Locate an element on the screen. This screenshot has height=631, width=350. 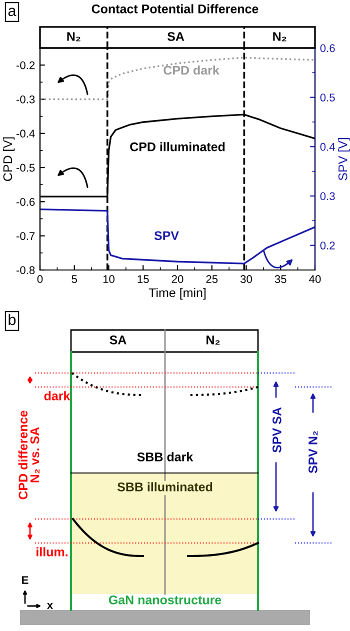
y2-tick-label: 0.2 is located at coordinates (327, 246).